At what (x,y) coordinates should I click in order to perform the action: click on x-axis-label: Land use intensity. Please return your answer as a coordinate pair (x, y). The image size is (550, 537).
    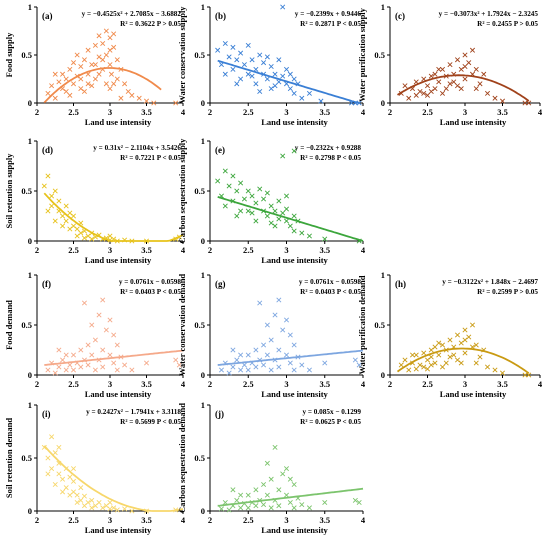
    Looking at the image, I should click on (294, 122).